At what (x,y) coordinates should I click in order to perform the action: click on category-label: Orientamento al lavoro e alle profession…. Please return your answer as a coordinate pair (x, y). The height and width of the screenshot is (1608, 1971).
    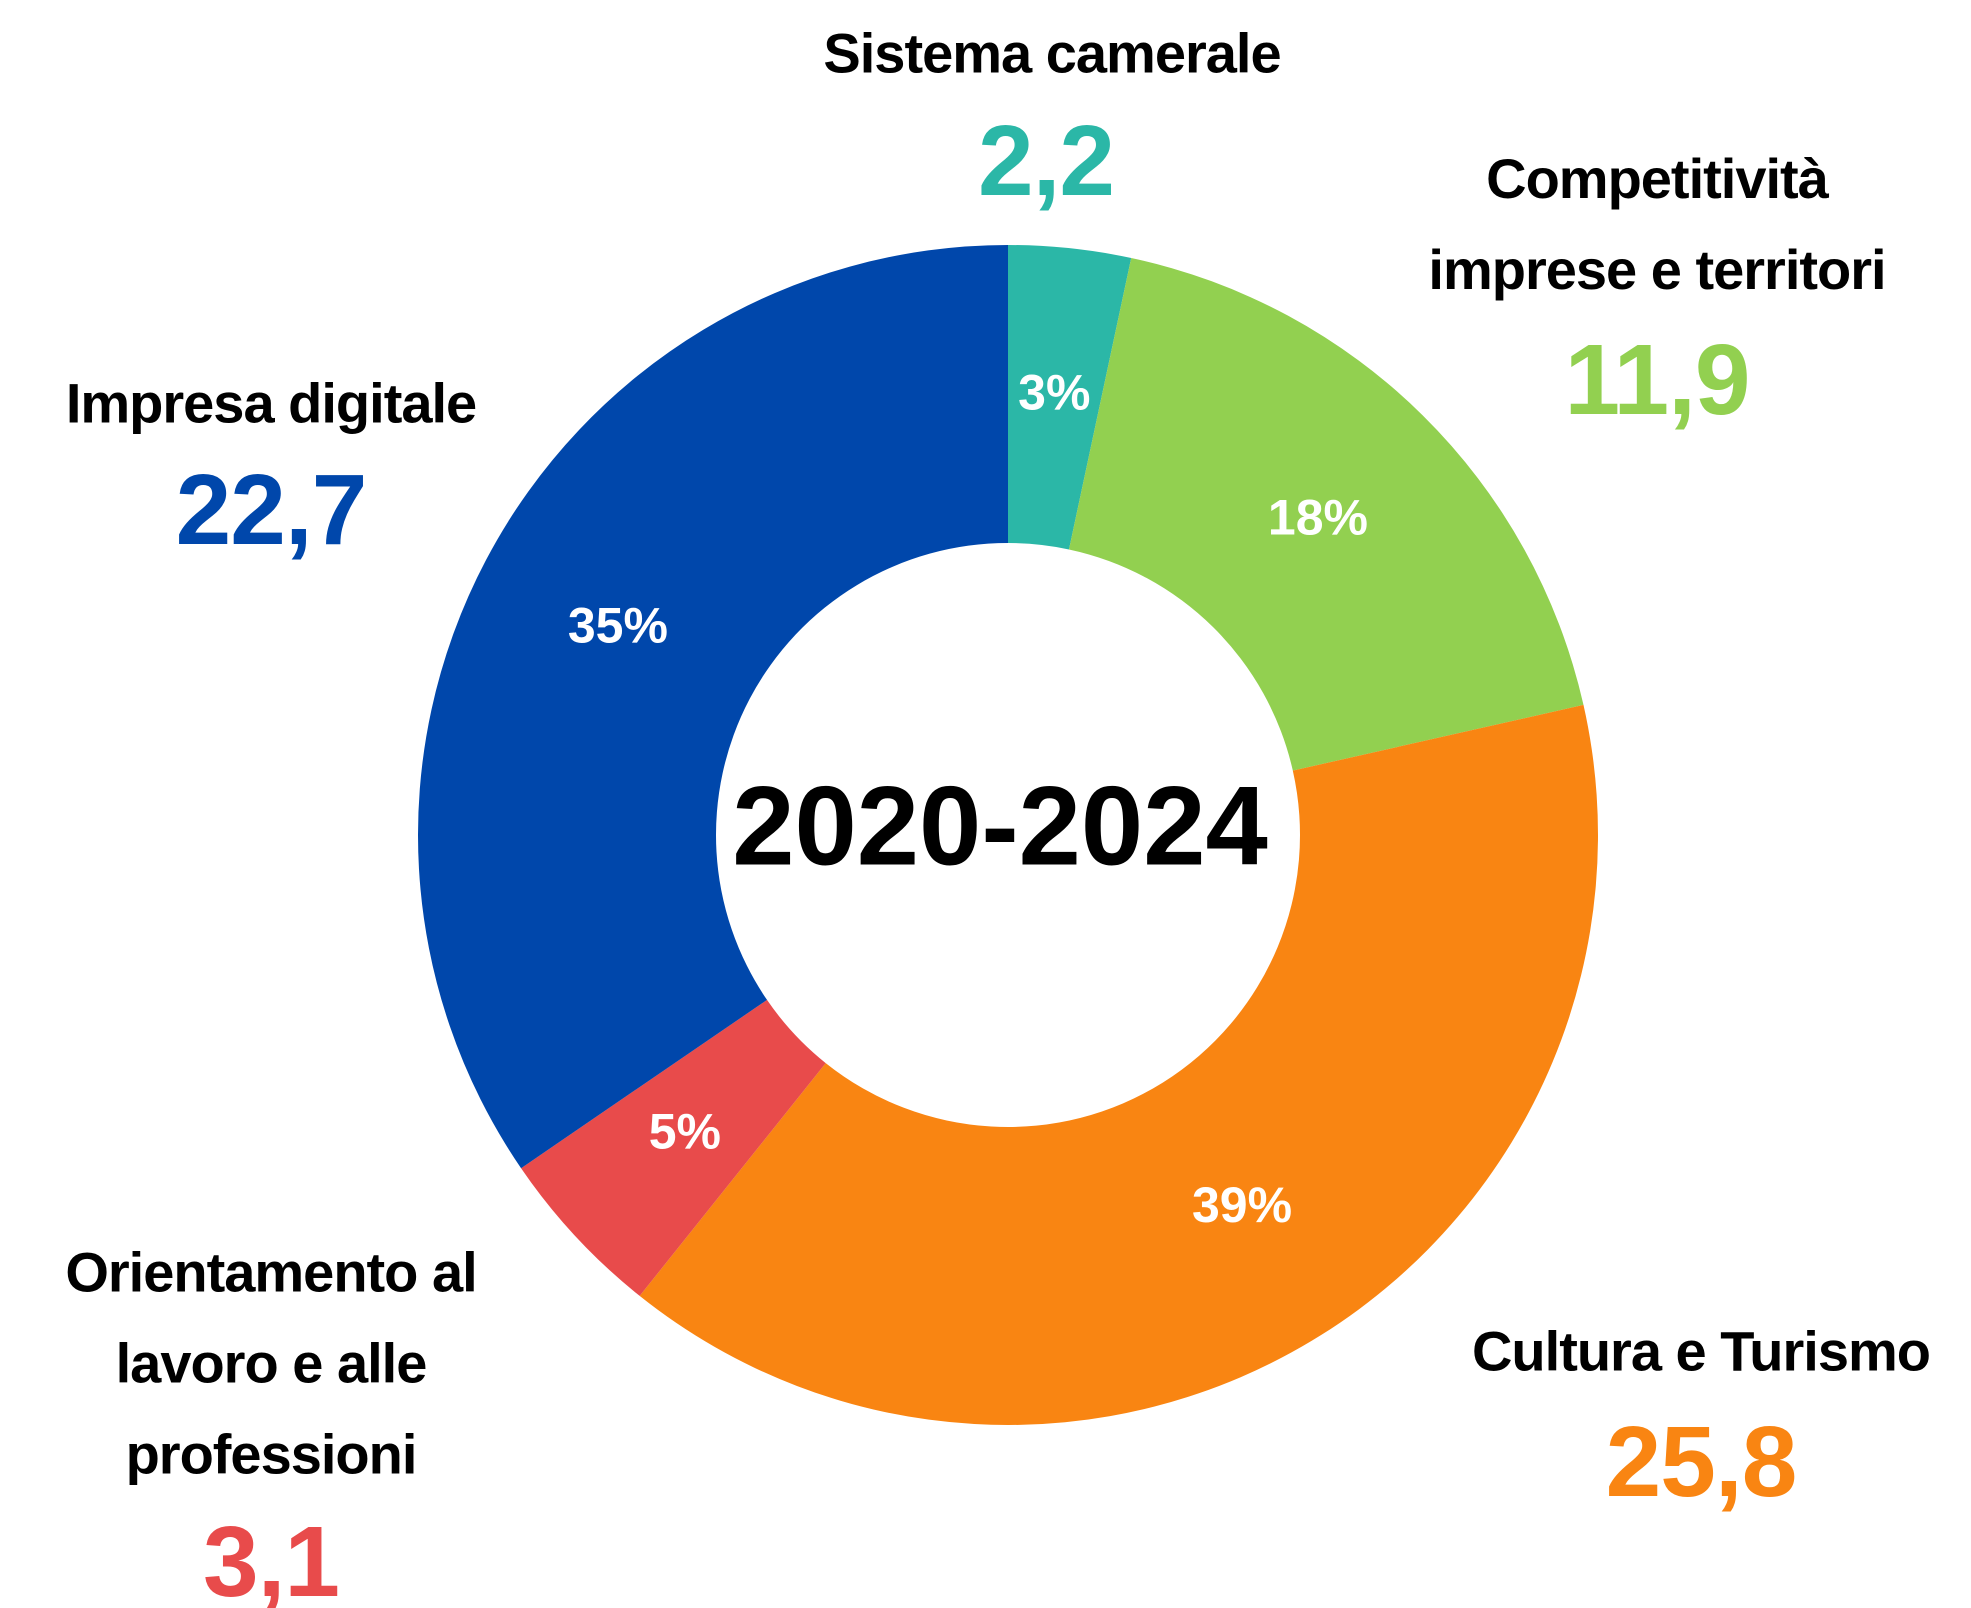
    Looking at the image, I should click on (271, 1363).